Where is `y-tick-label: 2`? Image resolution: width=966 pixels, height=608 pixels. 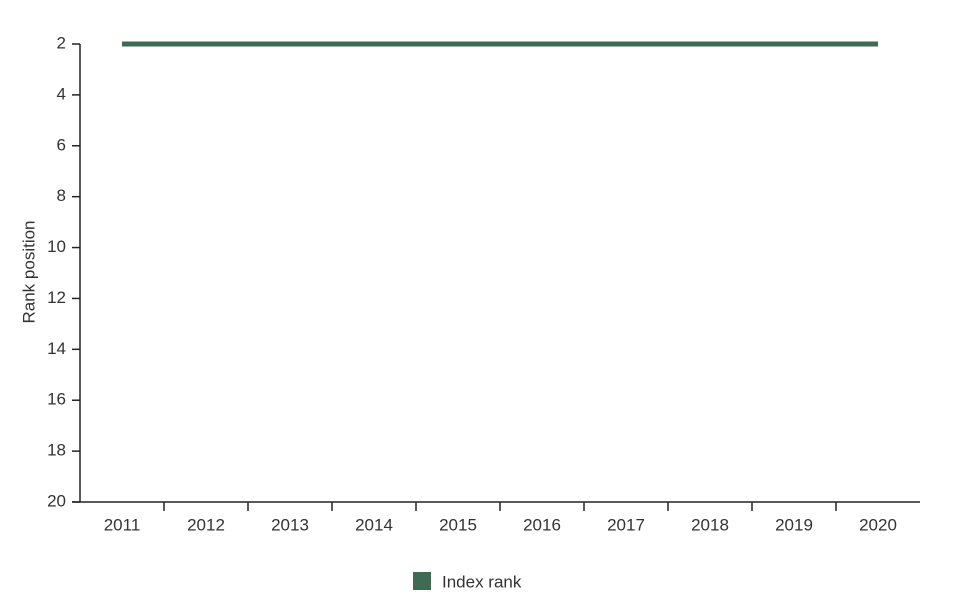 y-tick-label: 2 is located at coordinates (61, 42).